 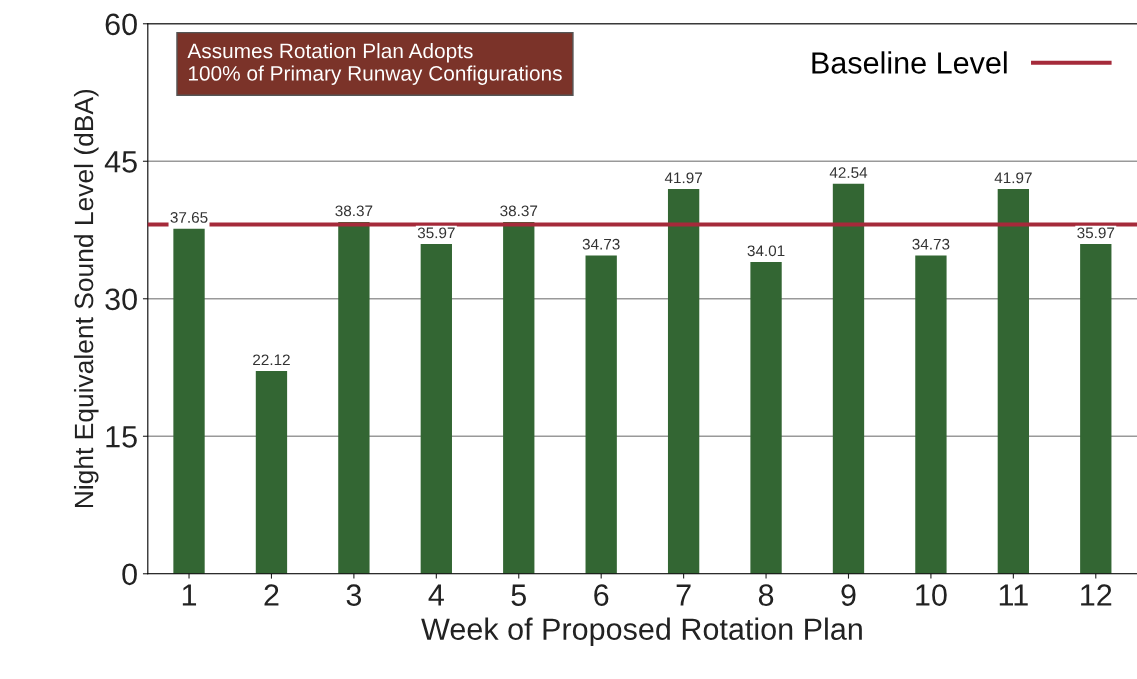 I want to click on x-tick-label: 4, so click(x=436, y=595).